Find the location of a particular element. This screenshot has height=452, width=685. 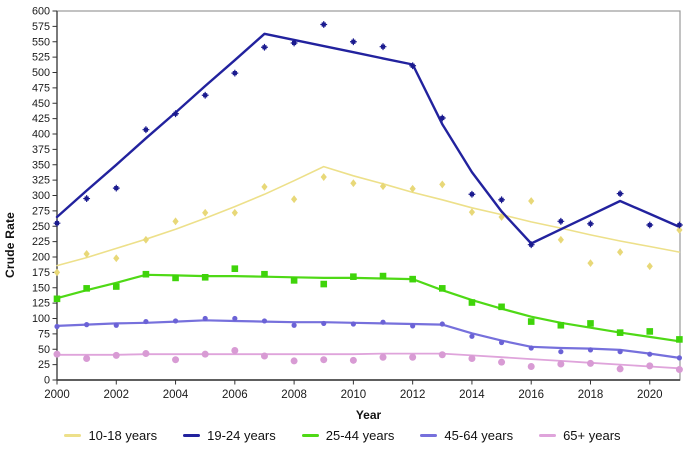

x-tick-label: 2016 is located at coordinates (531, 395).